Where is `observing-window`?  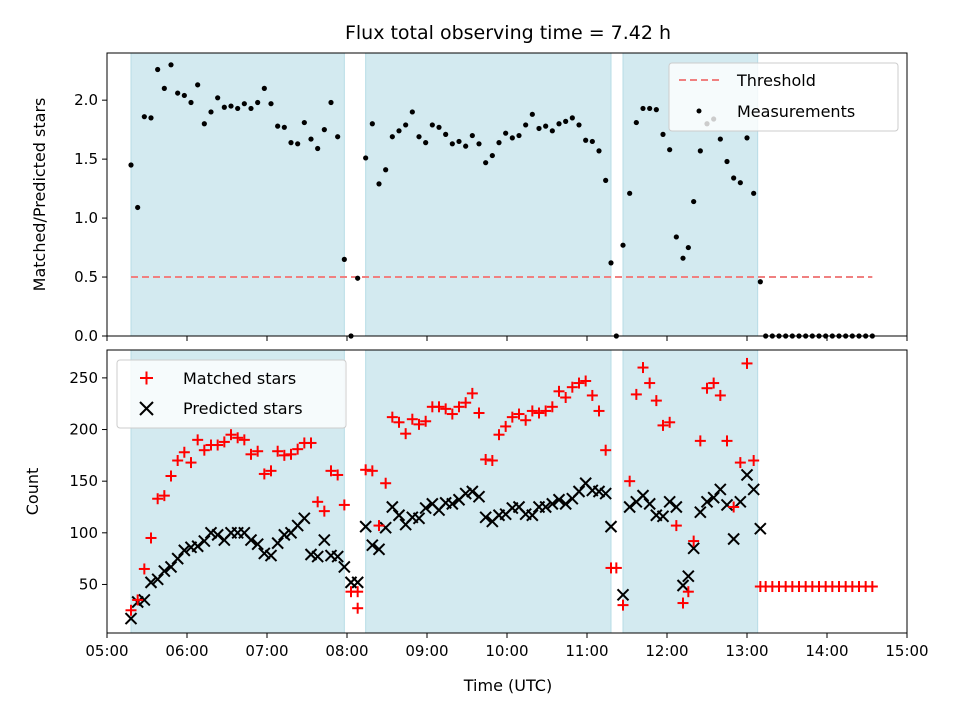
observing-window is located at coordinates (488, 194).